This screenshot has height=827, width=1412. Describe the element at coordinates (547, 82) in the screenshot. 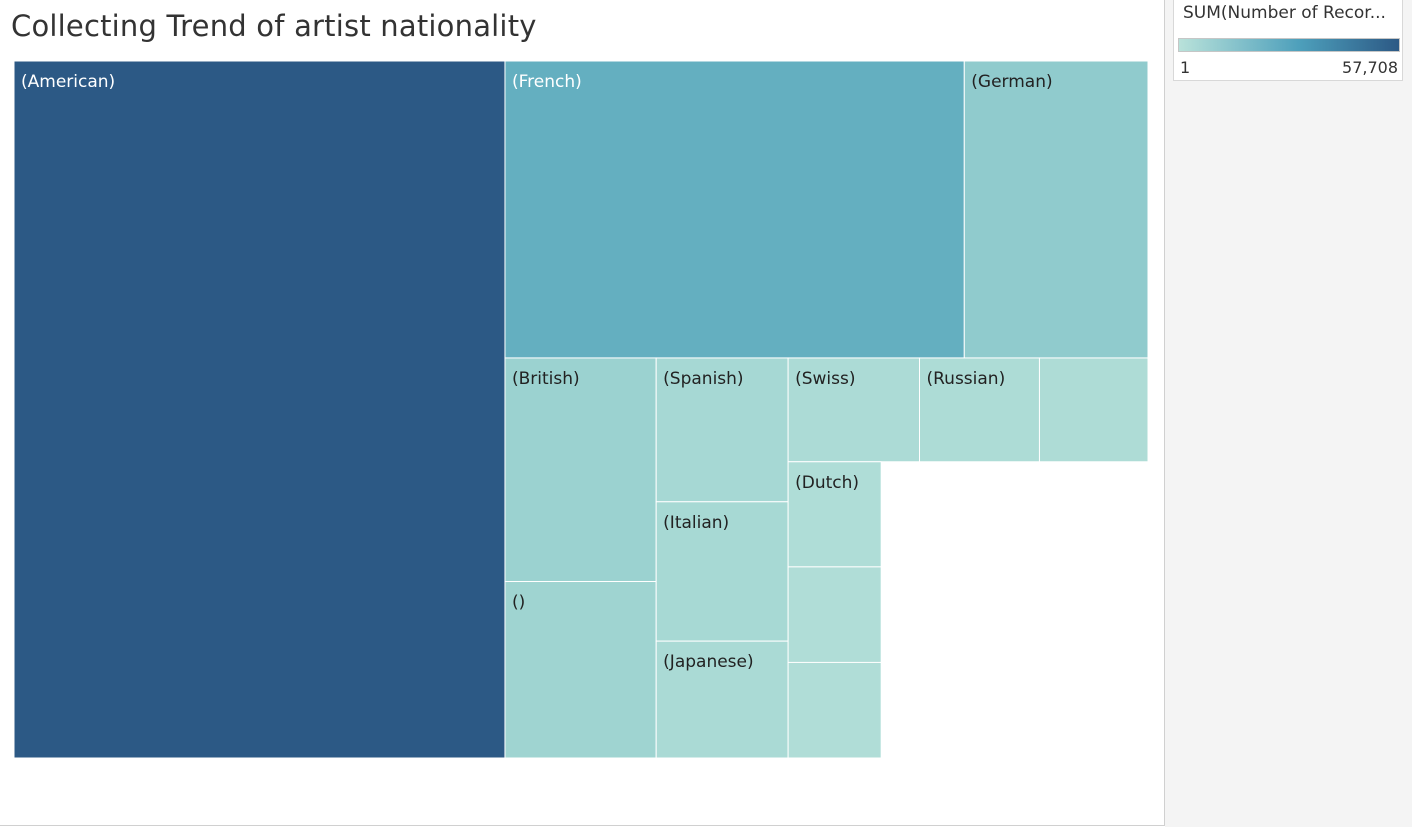

I see `treemap-cell-label: (French)` at that location.